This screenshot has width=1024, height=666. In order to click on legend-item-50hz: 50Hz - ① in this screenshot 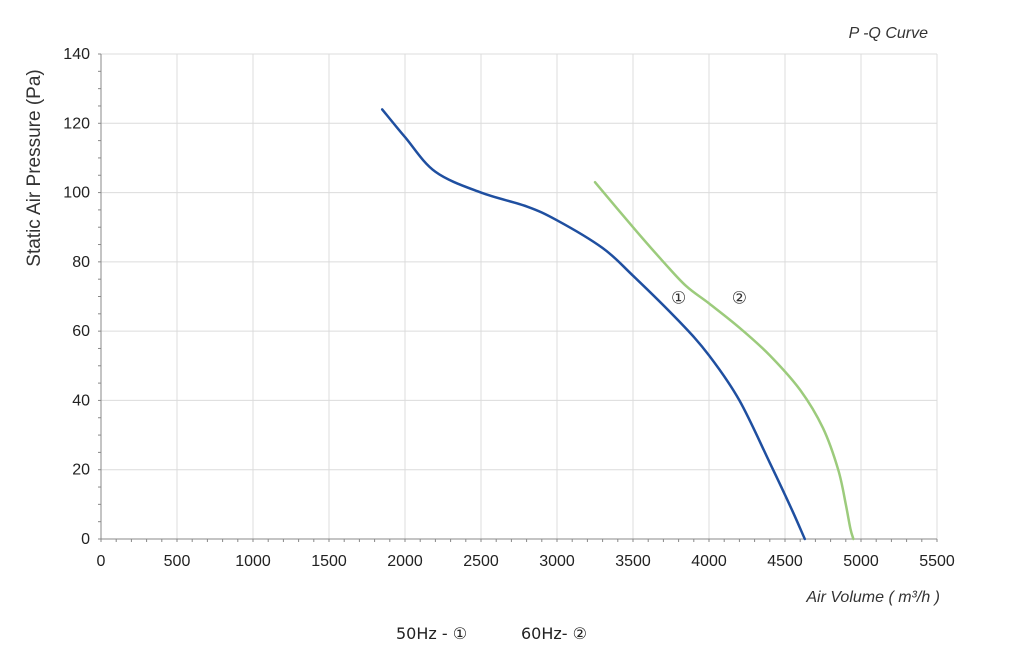, I will do `click(432, 633)`.